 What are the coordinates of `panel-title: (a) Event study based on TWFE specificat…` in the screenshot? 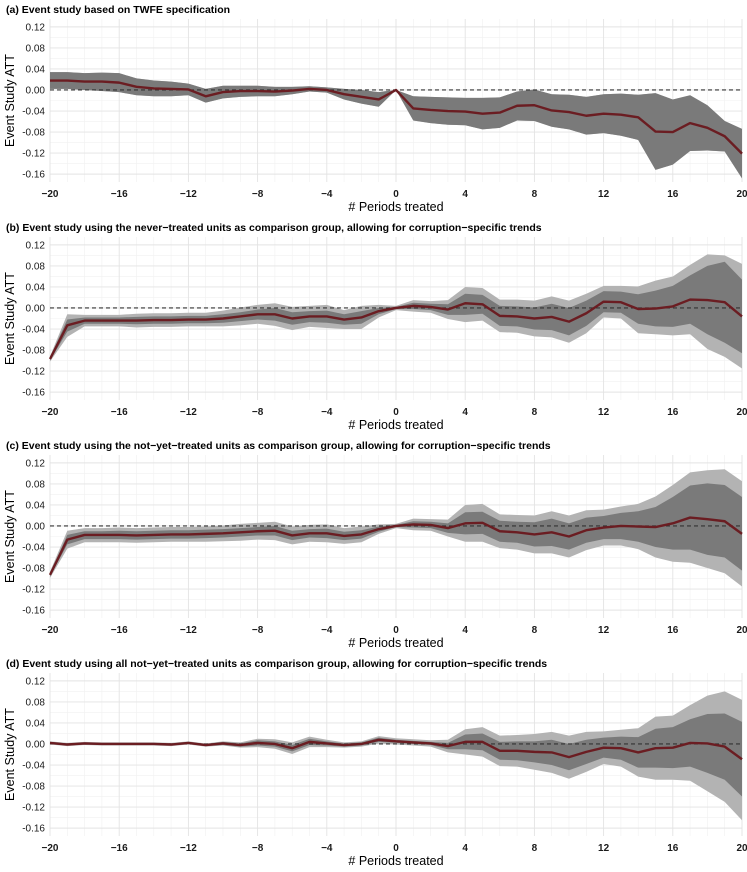 It's located at (118, 10).